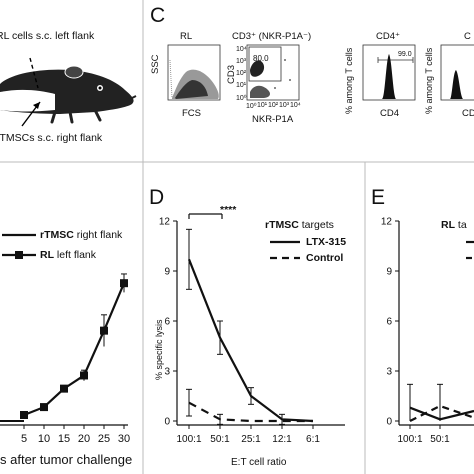 The height and width of the screenshot is (474, 474). What do you see at coordinates (272, 36) in the screenshot?
I see `panel-c-title-2: CD3⁺ (NKR-P1A⁻)` at bounding box center [272, 36].